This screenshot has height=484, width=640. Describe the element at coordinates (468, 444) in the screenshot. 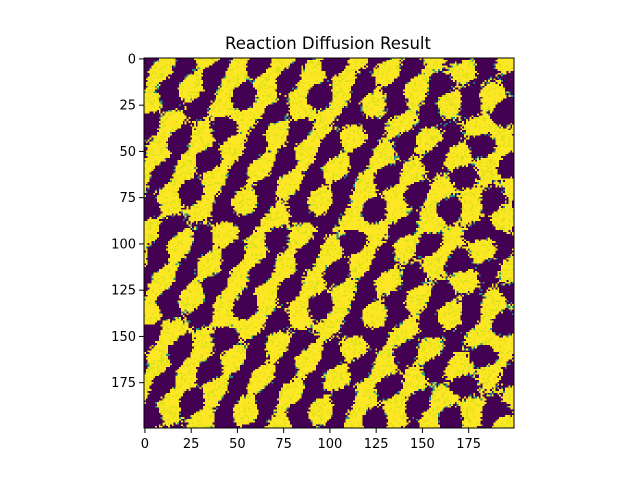

I see `x-tick-label: 175` at that location.